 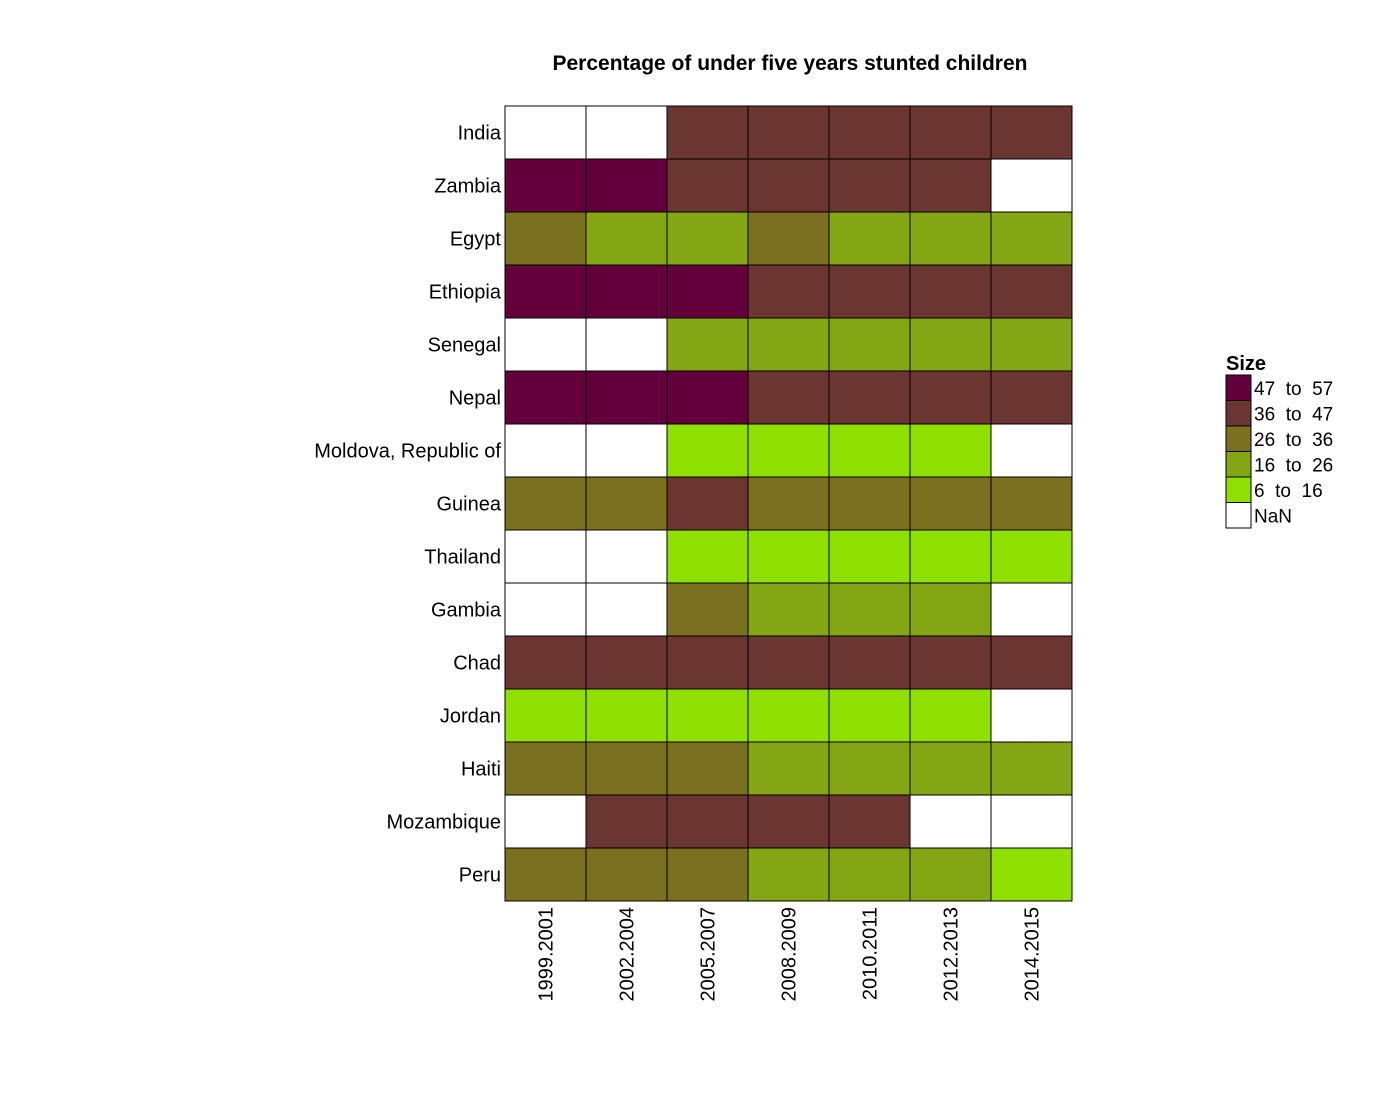 What do you see at coordinates (443, 823) in the screenshot?
I see `row-label: Mozambique` at bounding box center [443, 823].